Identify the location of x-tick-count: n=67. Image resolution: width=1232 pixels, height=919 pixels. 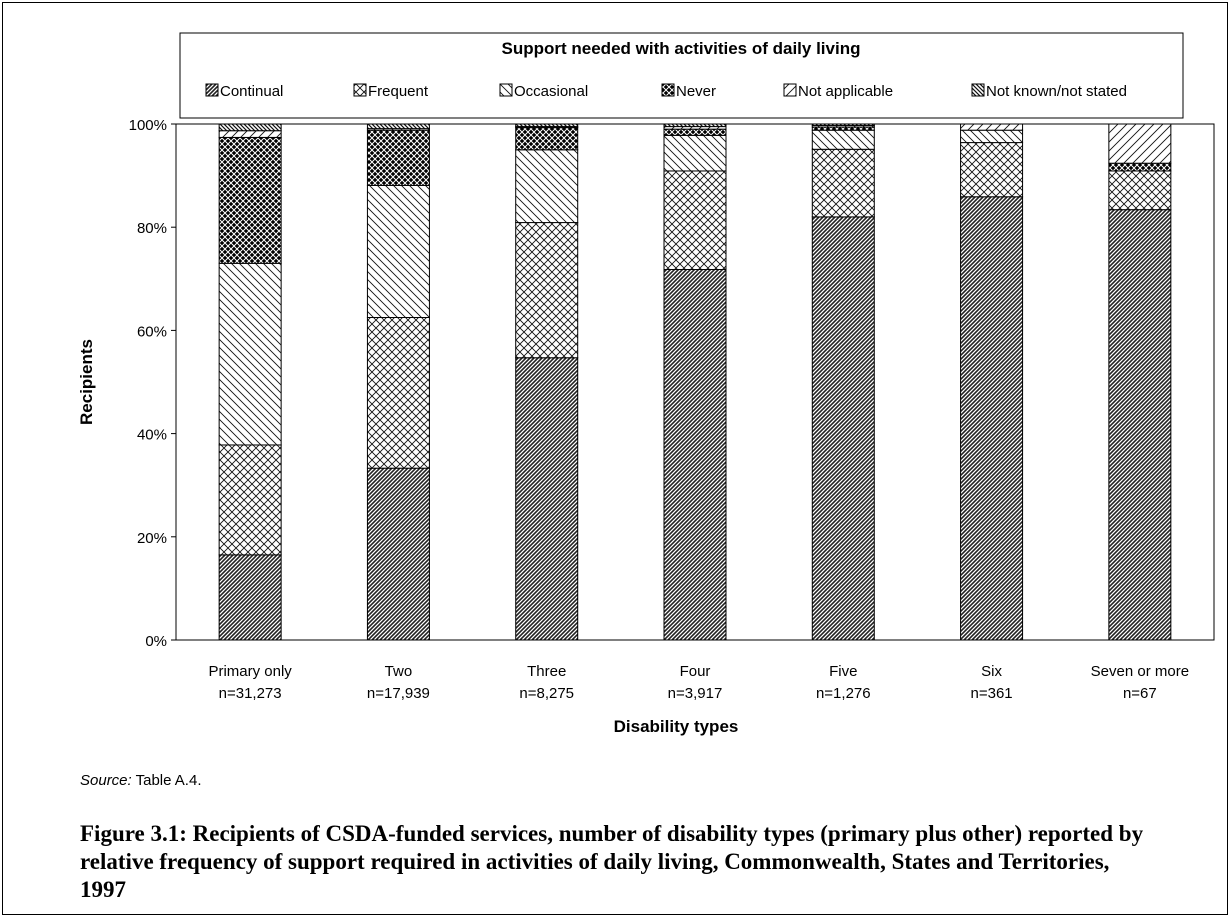
(1140, 693).